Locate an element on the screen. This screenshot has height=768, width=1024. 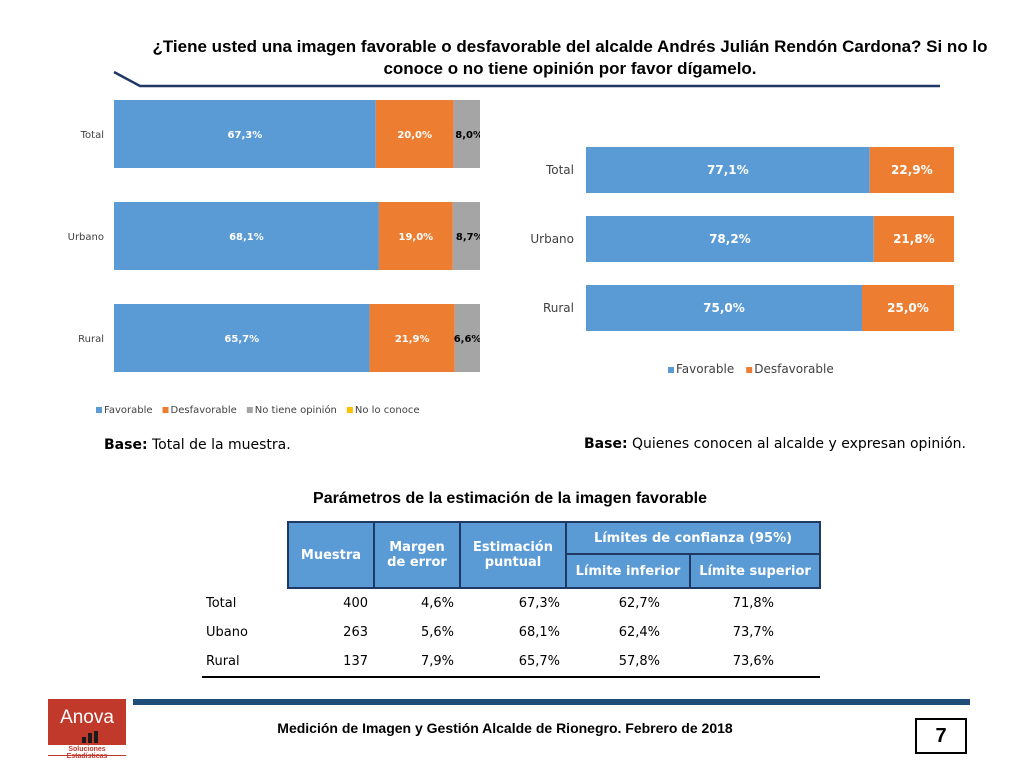
data-label: 21,9% is located at coordinates (412, 339).